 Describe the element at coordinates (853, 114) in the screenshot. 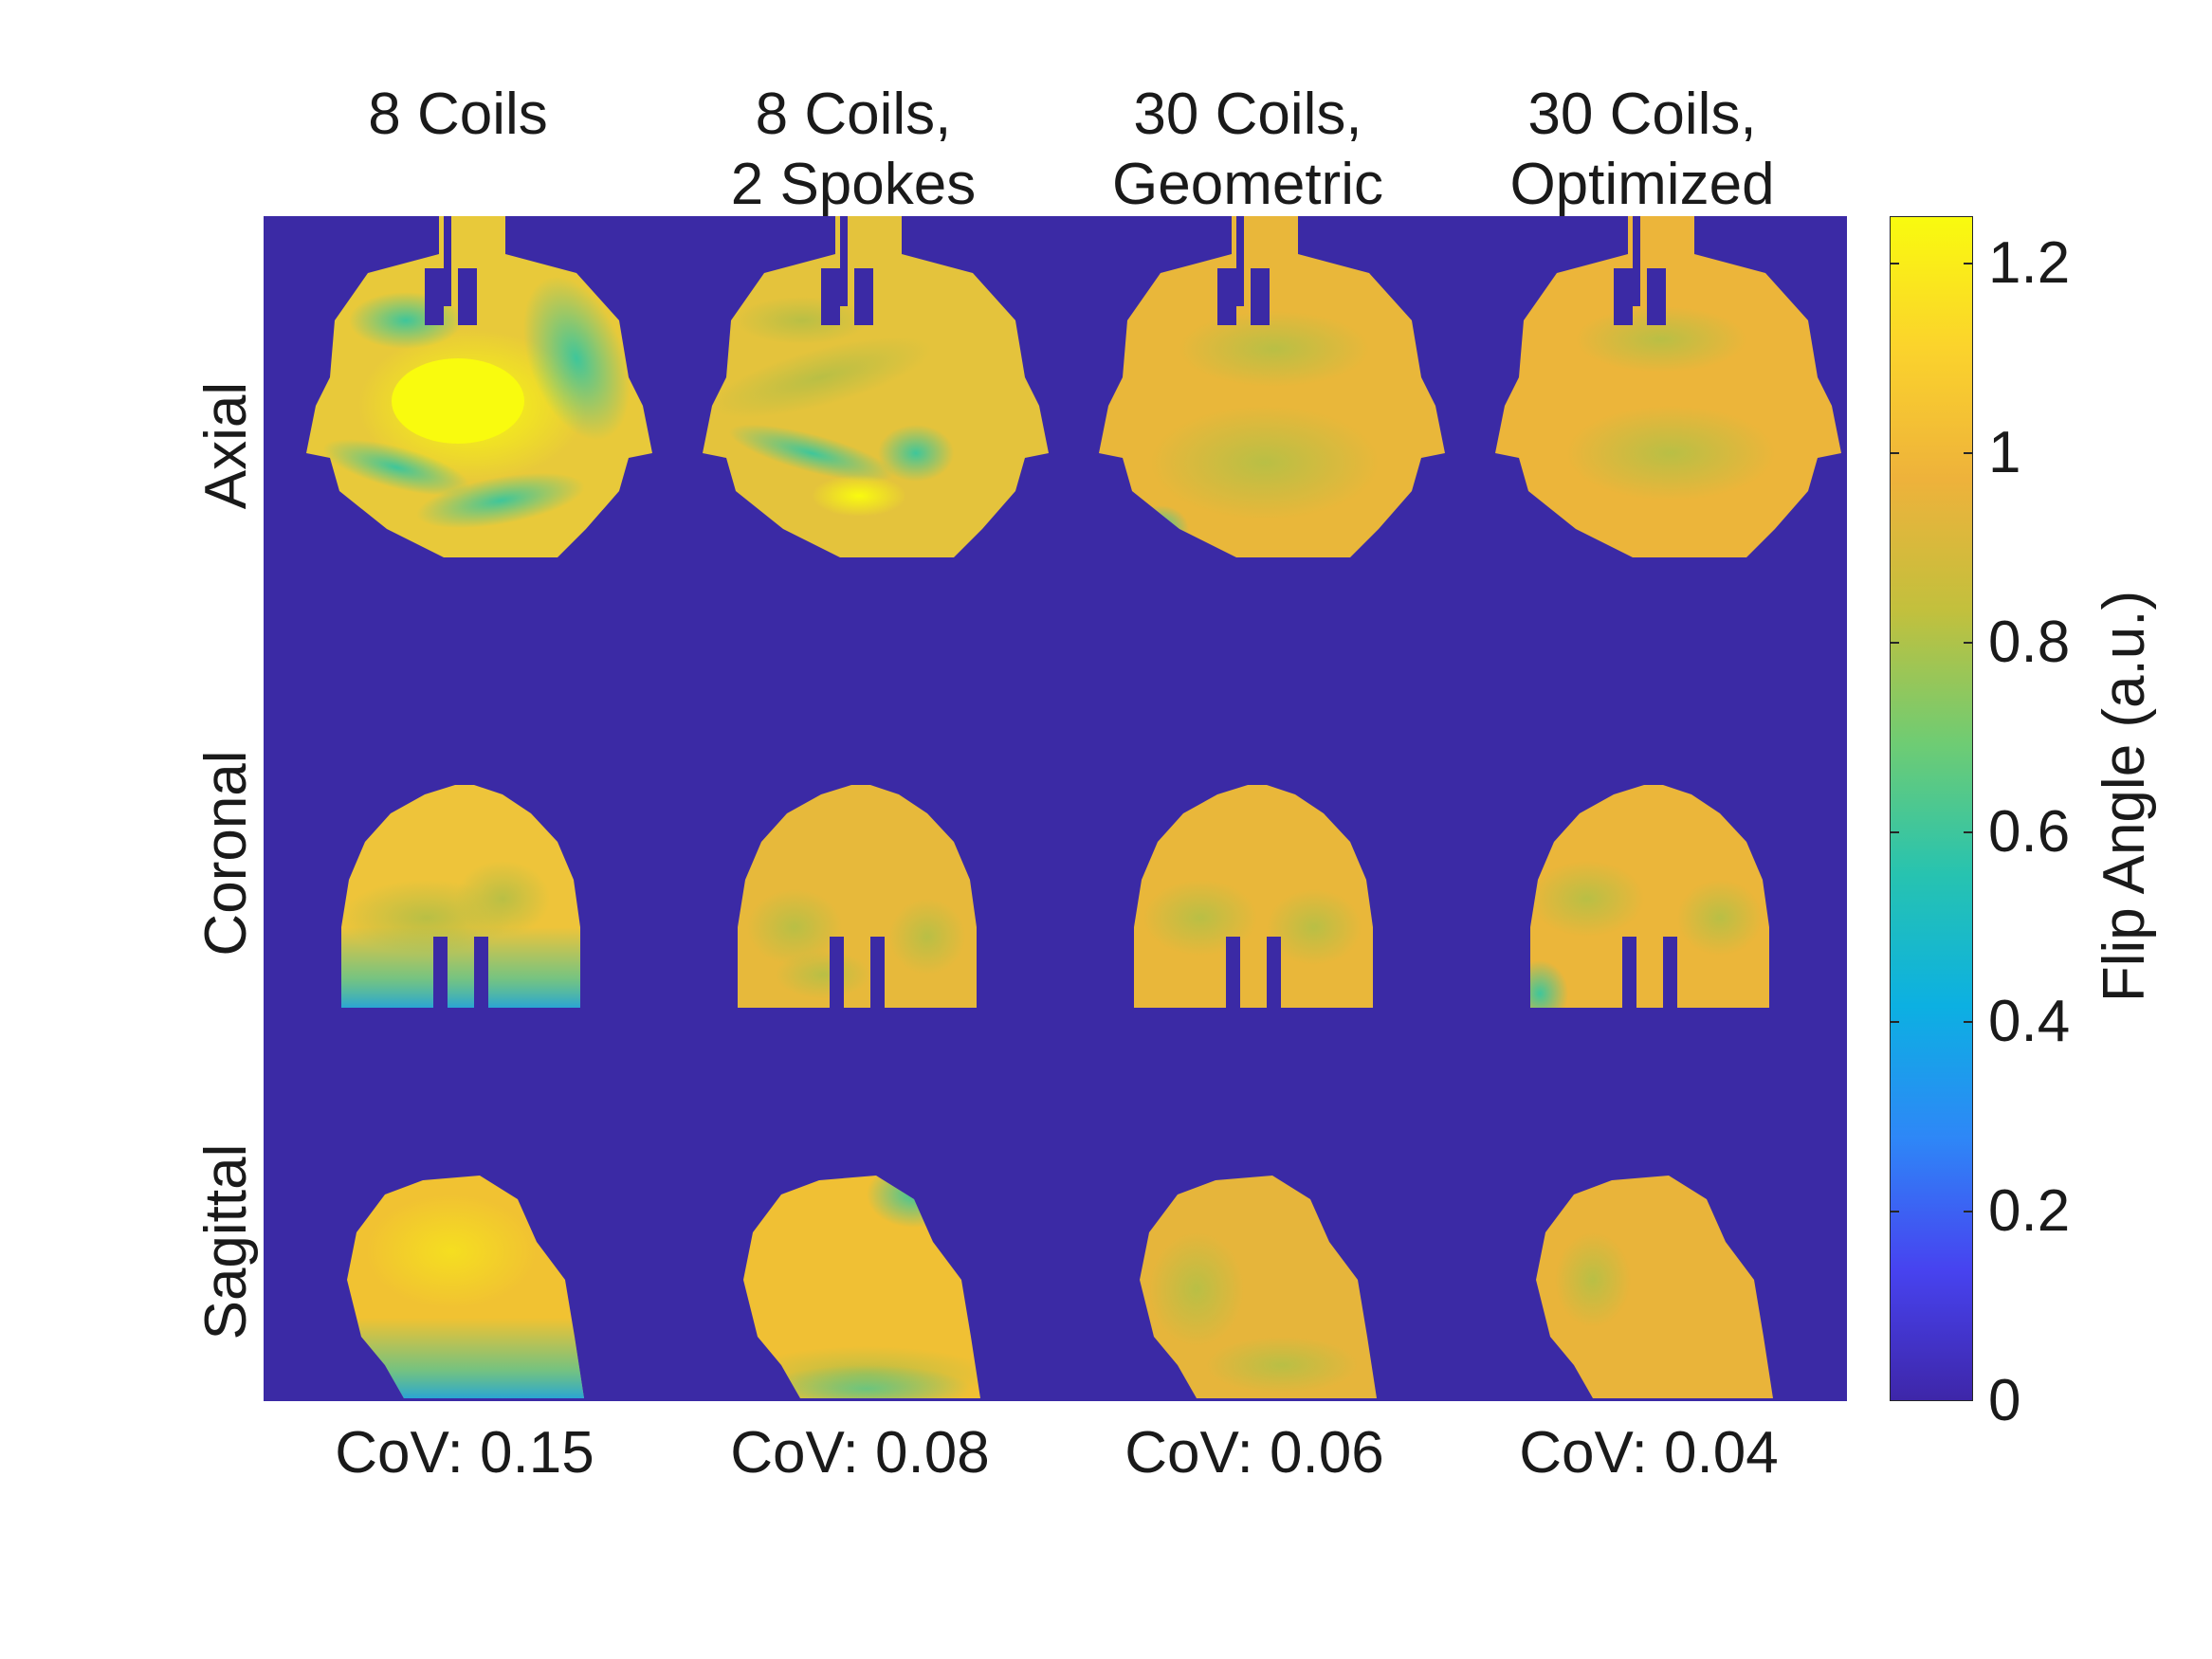

I see `column-title-2-line-1: 8 Coils,` at that location.